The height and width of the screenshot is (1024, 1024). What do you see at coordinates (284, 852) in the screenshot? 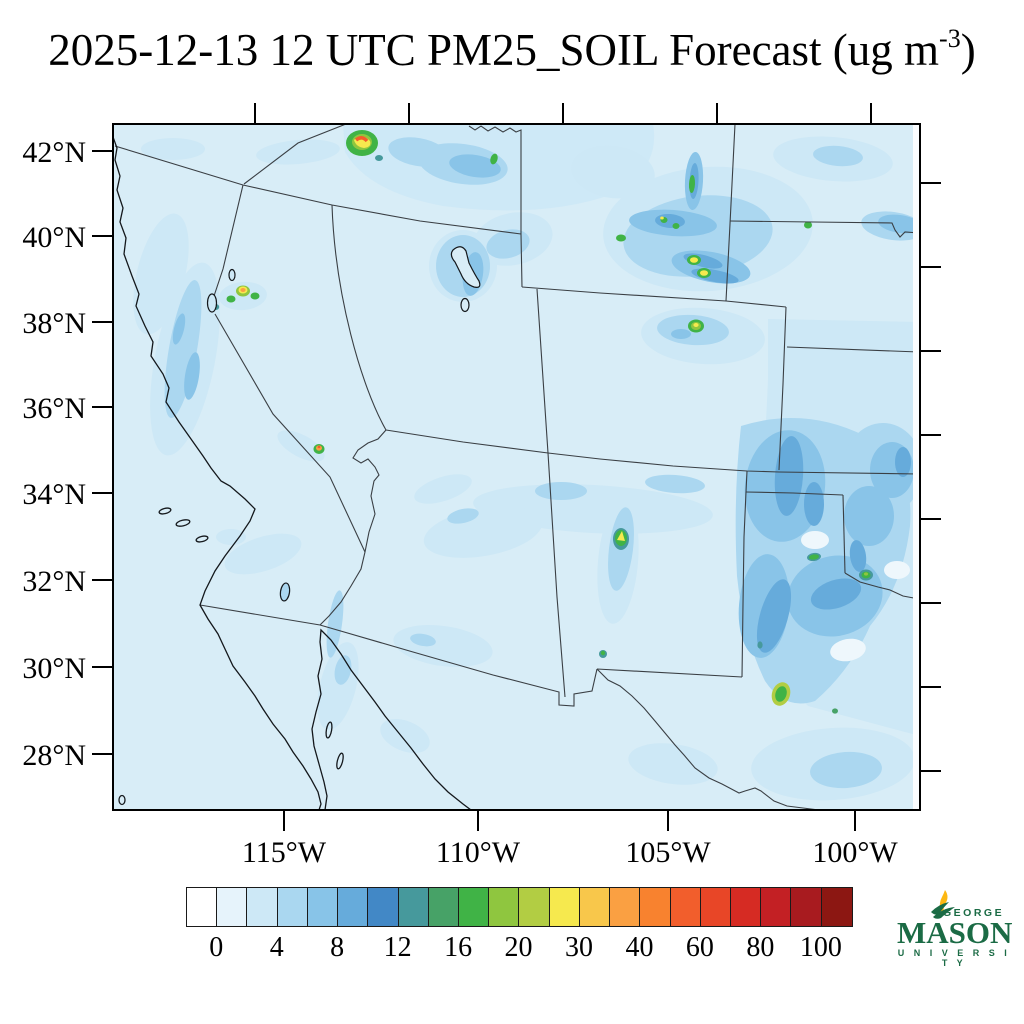
I see `lon-label: 115°W` at bounding box center [284, 852].